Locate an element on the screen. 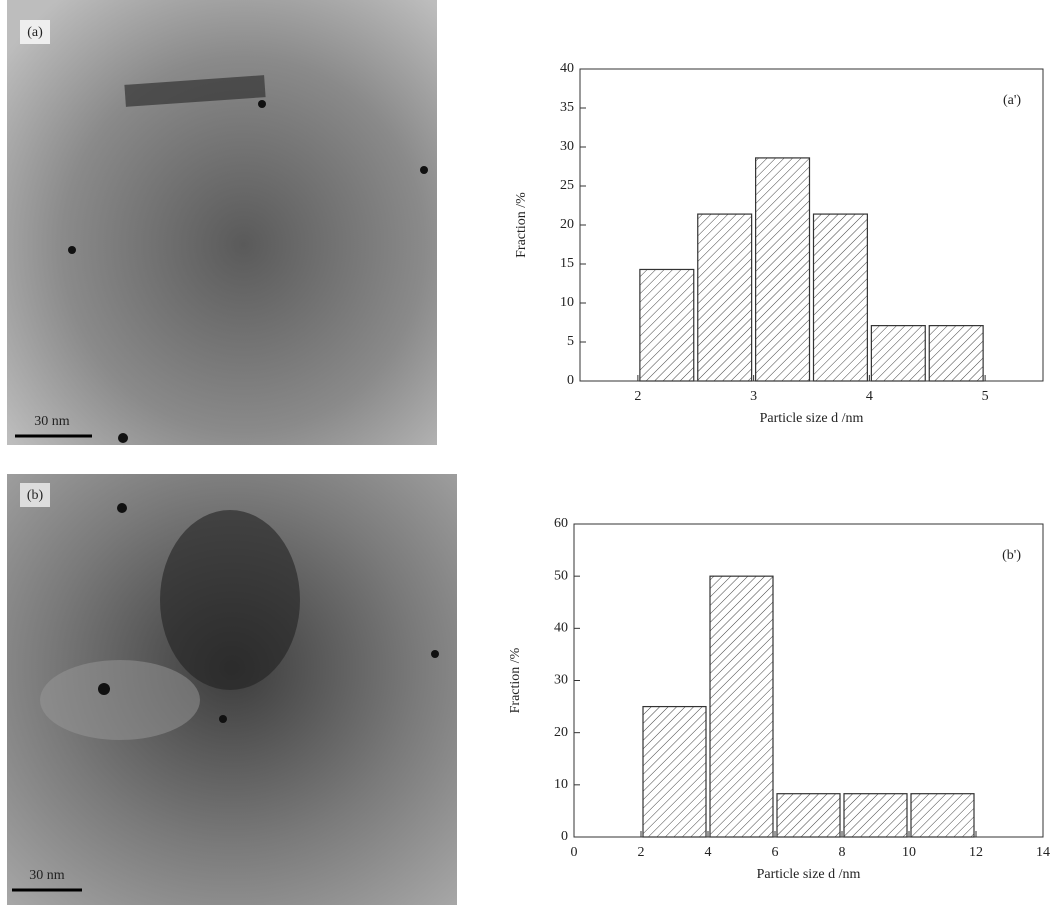  y-tick-label: 35 is located at coordinates (567, 107).